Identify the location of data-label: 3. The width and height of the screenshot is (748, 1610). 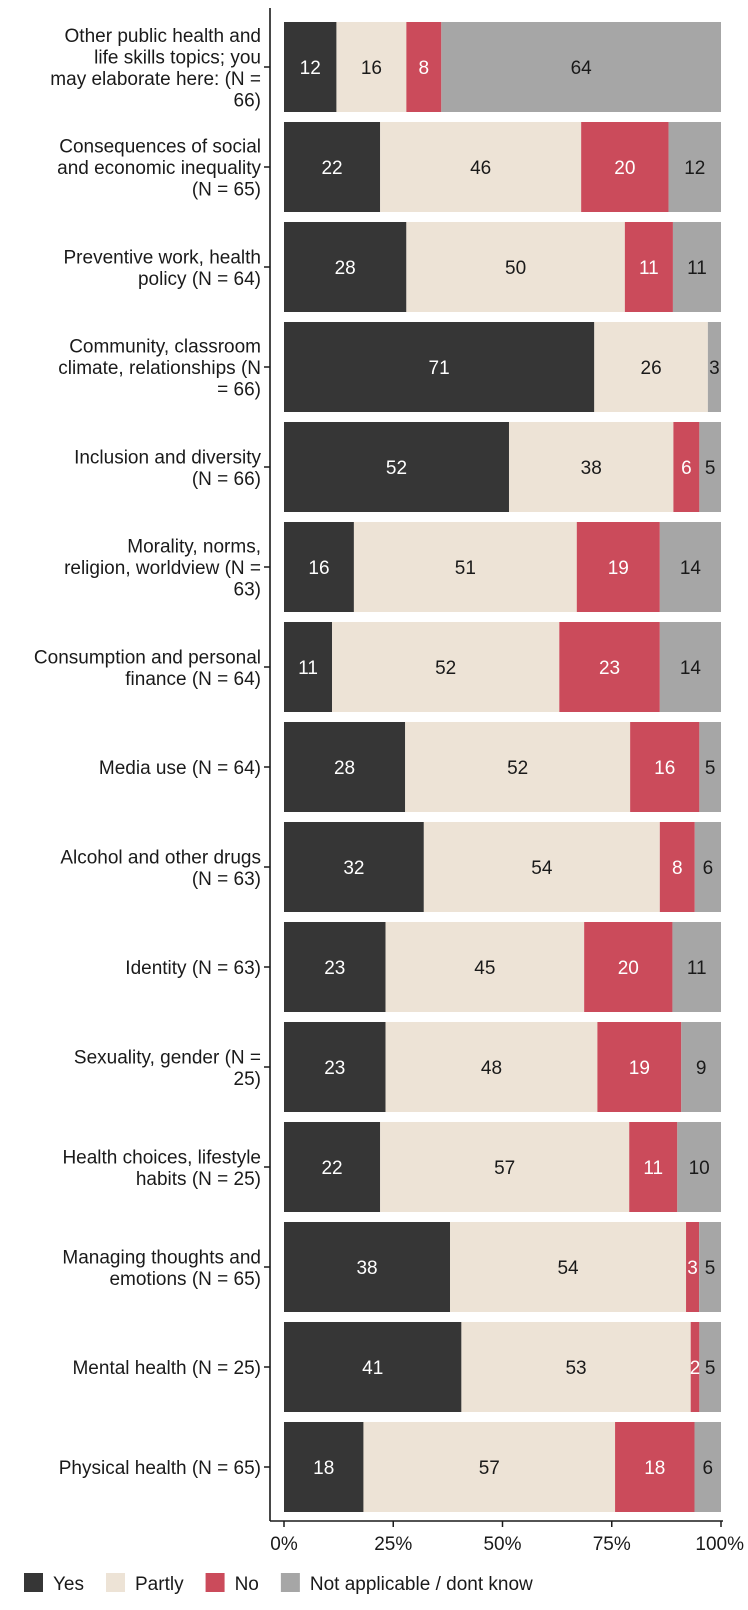
(692, 1268).